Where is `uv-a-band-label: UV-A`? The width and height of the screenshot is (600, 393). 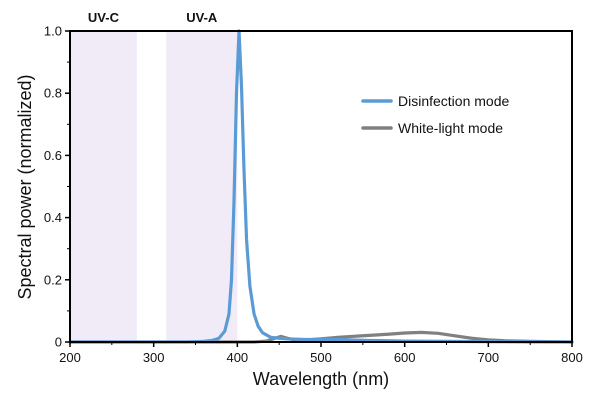 uv-a-band-label: UV-A is located at coordinates (202, 17).